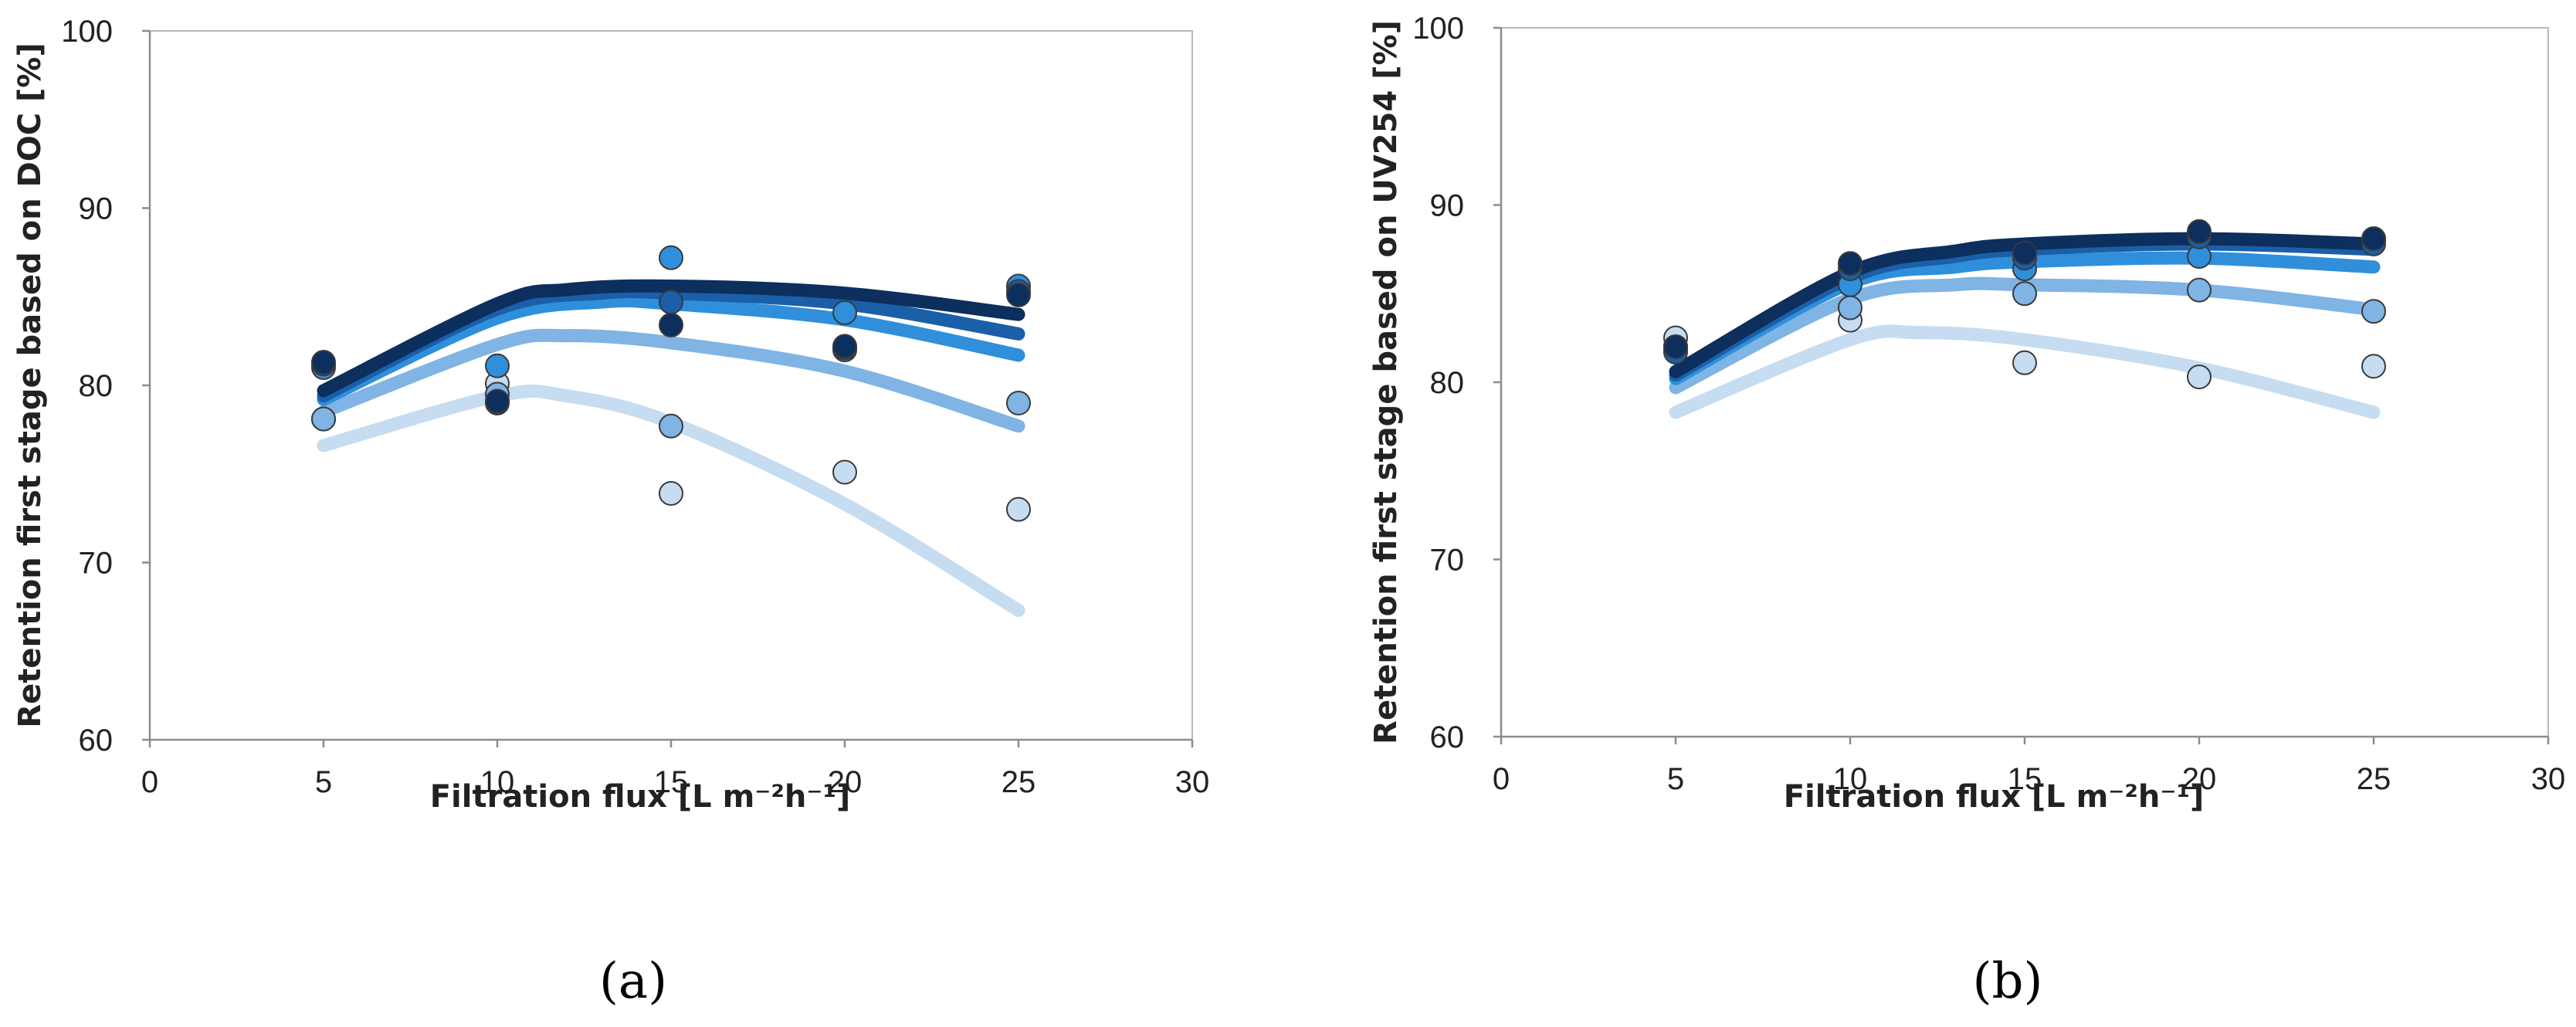 The width and height of the screenshot is (2576, 1027). What do you see at coordinates (30, 384) in the screenshot?
I see `y-axis-label: Retention first stage based on DOC [%]` at bounding box center [30, 384].